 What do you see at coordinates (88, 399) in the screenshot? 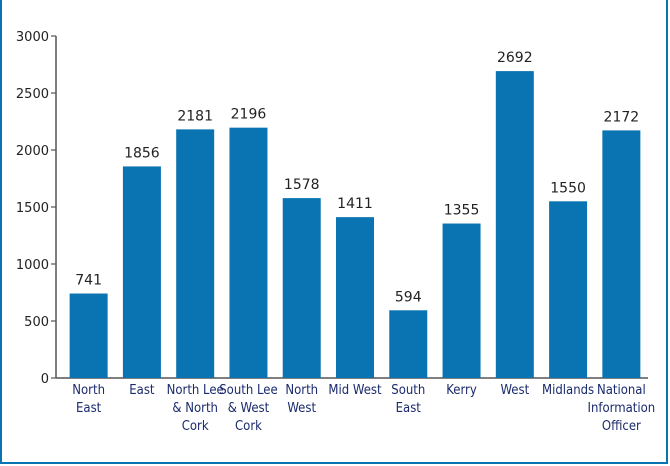
I see `x-tick-label: North East` at bounding box center [88, 399].